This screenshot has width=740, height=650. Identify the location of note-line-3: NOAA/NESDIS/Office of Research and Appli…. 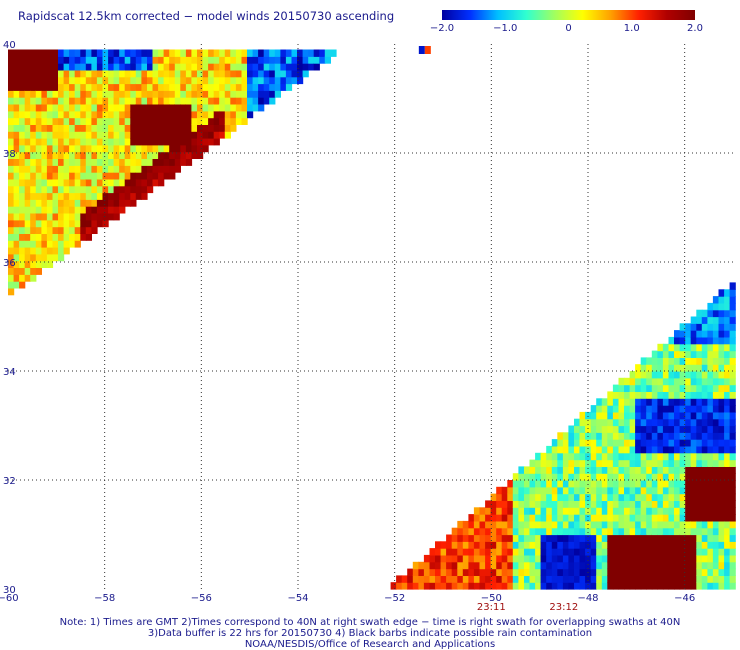
(370, 644).